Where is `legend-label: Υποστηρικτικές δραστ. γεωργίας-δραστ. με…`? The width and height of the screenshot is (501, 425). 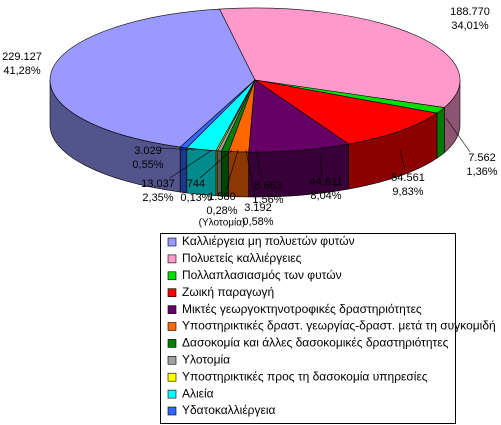
legend-label: Υποστηρικτικές δραστ. γεωργίας-δραστ. με… is located at coordinates (339, 326).